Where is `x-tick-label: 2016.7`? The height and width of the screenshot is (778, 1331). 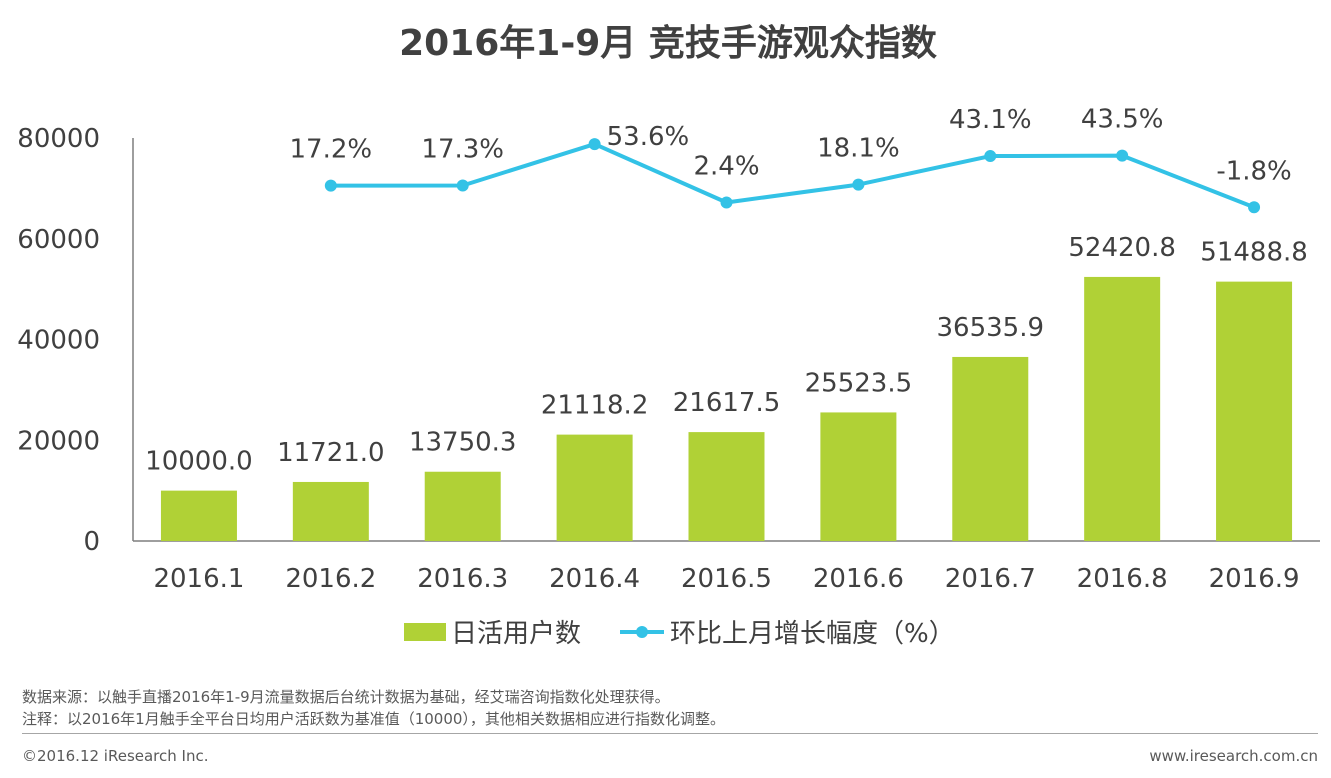
x-tick-label: 2016.7 is located at coordinates (990, 579).